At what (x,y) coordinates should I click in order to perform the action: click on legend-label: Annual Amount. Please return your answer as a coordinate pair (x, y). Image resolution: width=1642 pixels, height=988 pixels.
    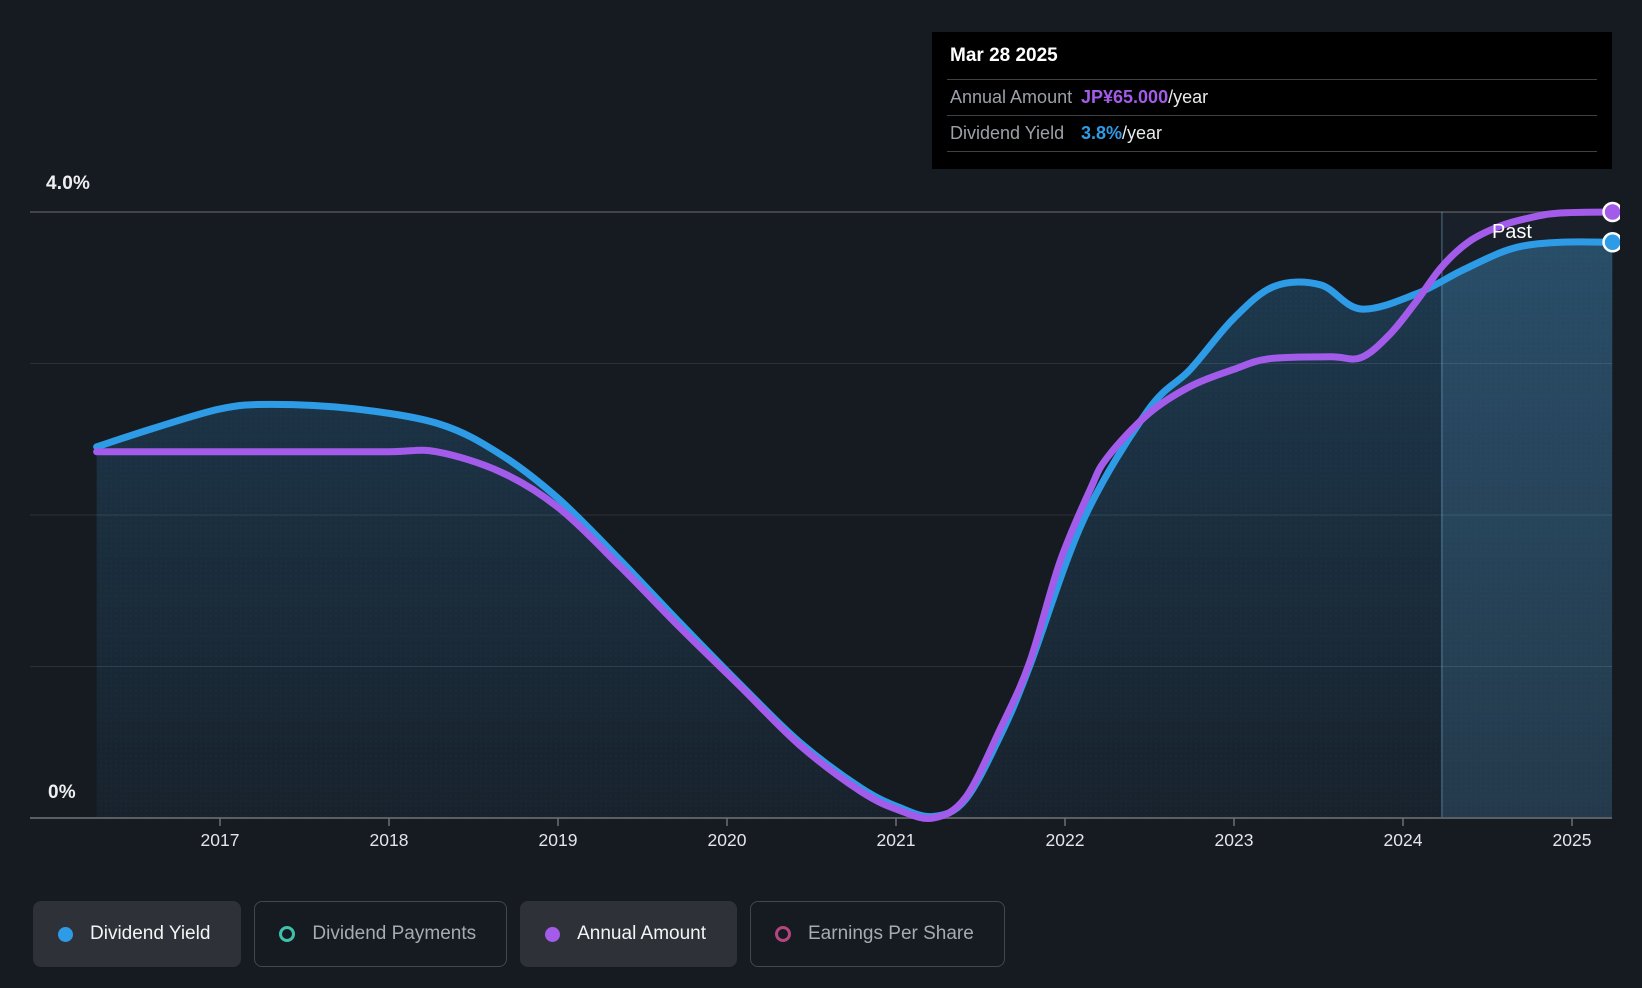
    Looking at the image, I should click on (641, 933).